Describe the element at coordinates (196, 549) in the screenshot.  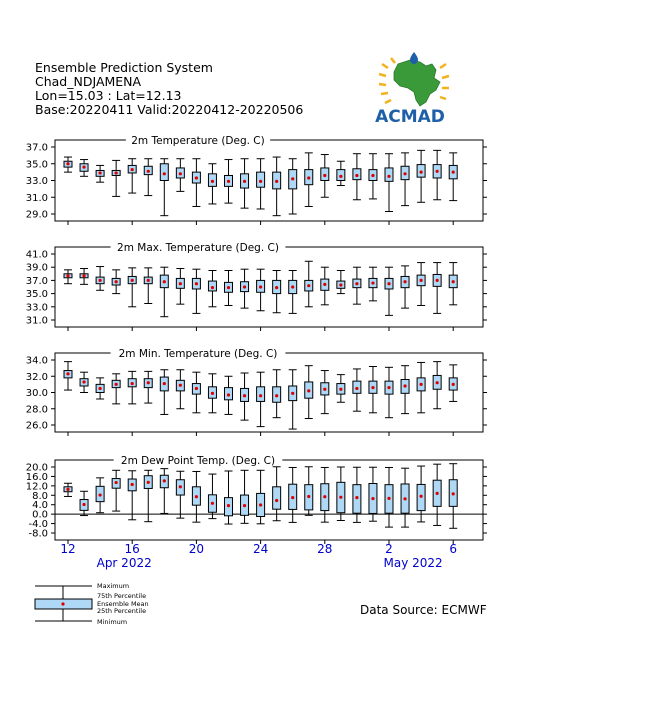
I see `x-tick-label: 20` at that location.